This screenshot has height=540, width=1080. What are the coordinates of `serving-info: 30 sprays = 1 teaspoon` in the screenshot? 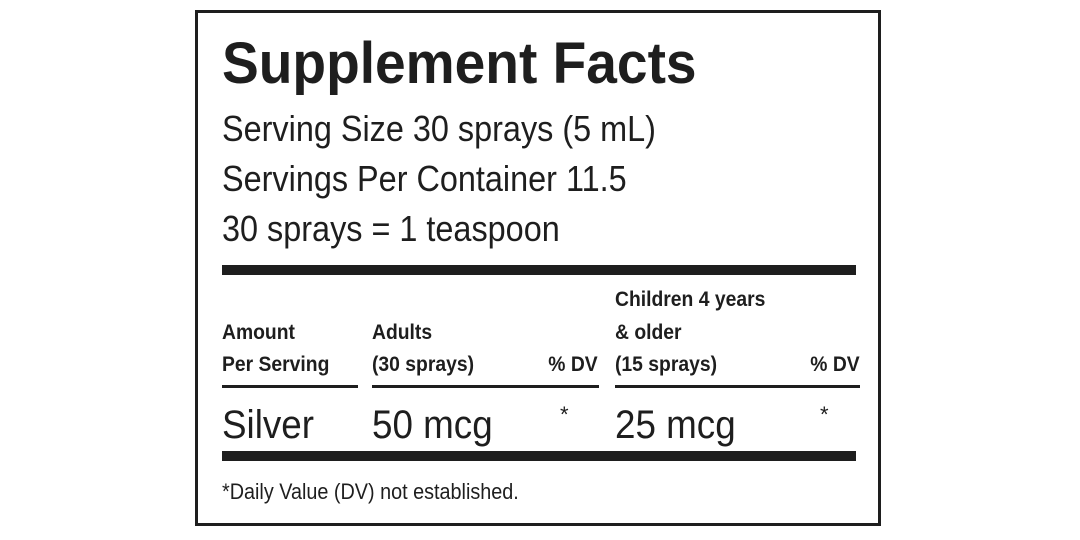 It's located at (391, 228).